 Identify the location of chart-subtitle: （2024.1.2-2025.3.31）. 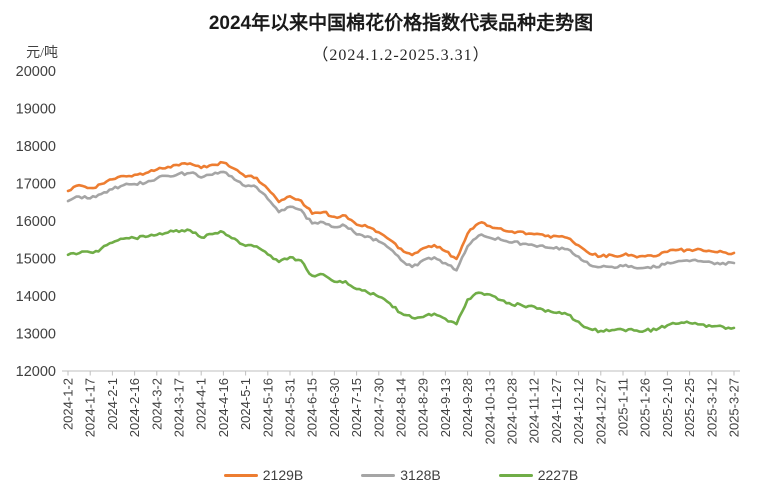
(401, 55).